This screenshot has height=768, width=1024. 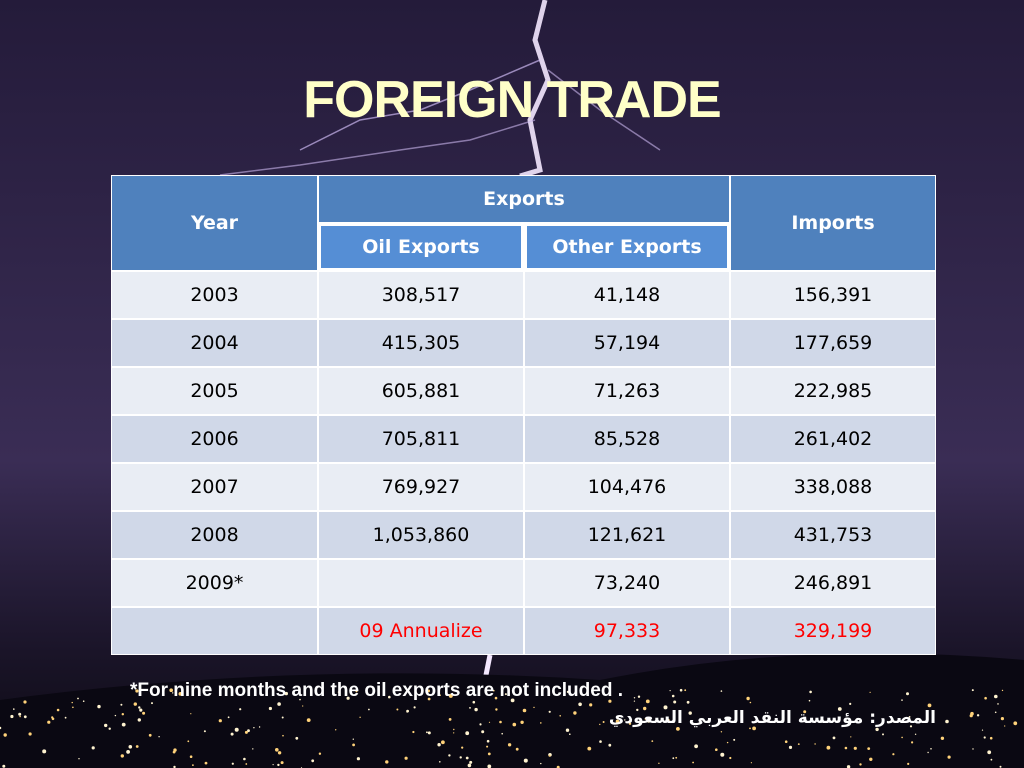 What do you see at coordinates (524, 199) in the screenshot?
I see `header-exports: Exports` at bounding box center [524, 199].